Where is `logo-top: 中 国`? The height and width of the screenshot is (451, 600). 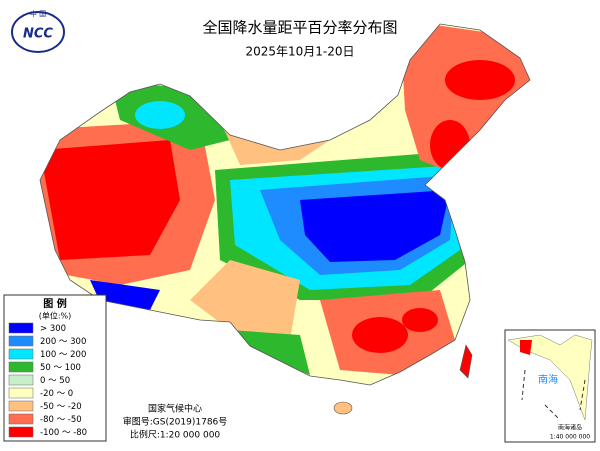 logo-top: 中 国 is located at coordinates (38, 13).